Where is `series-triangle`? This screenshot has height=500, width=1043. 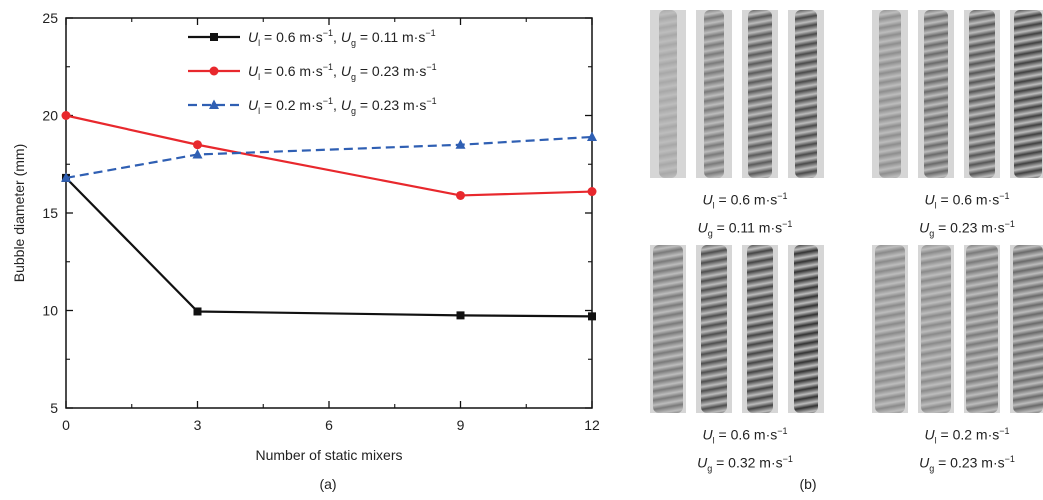 series-triangle is located at coordinates (329, 156).